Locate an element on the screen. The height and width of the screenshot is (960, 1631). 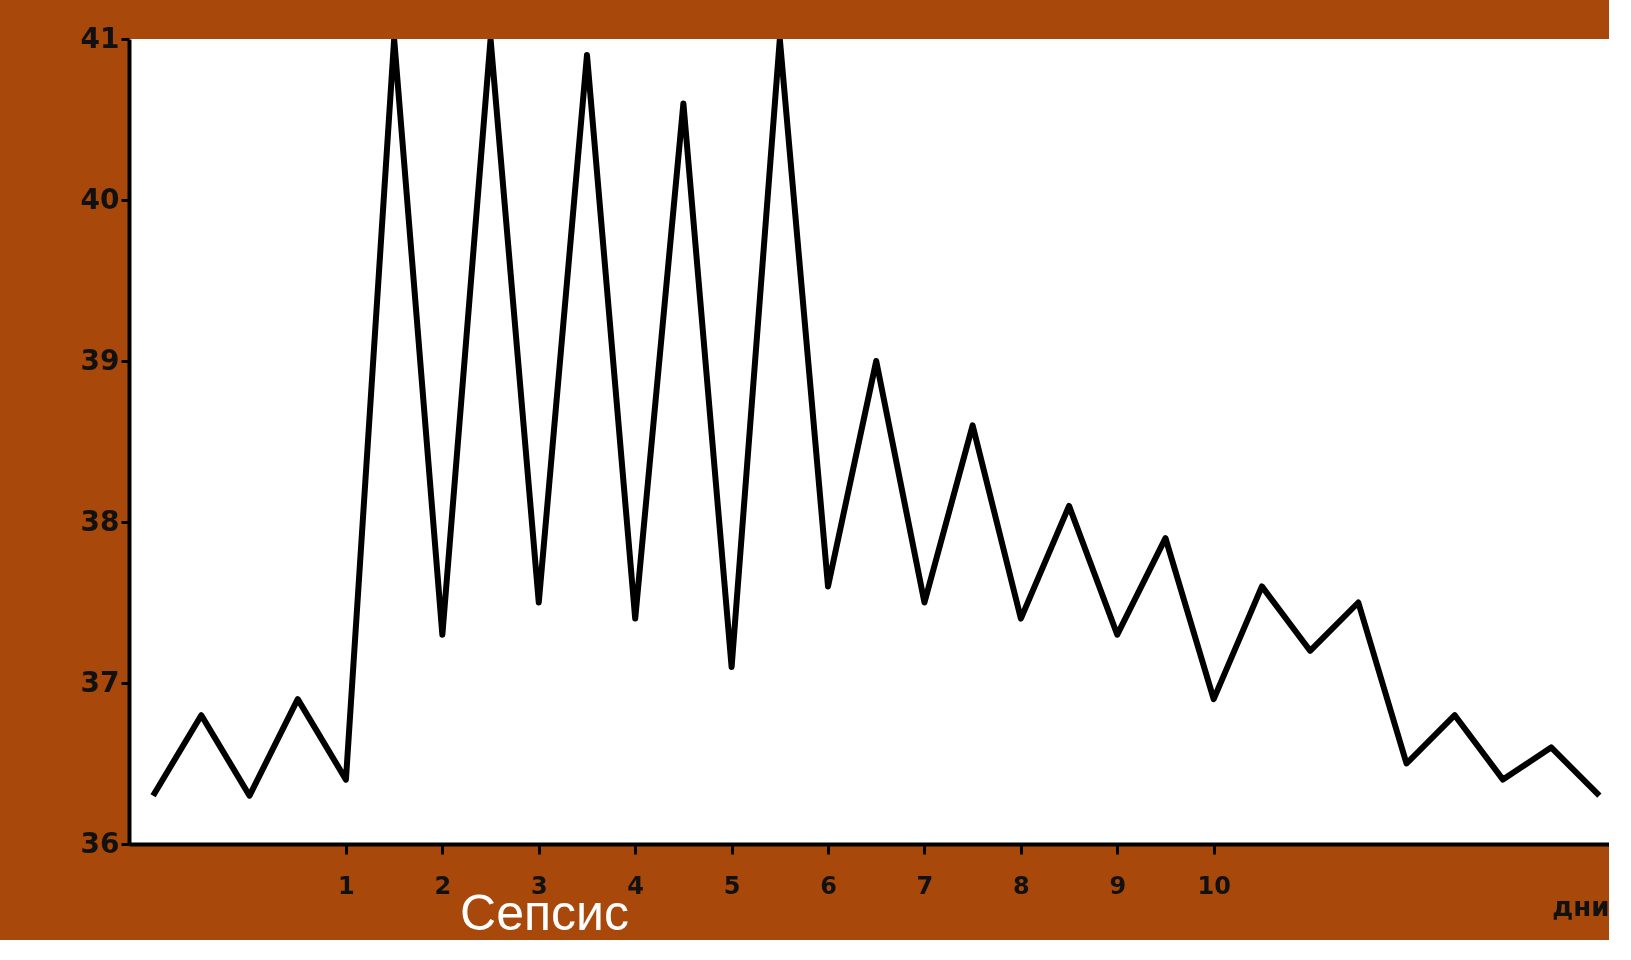
y-tick-label: 41 is located at coordinates (100, 38).